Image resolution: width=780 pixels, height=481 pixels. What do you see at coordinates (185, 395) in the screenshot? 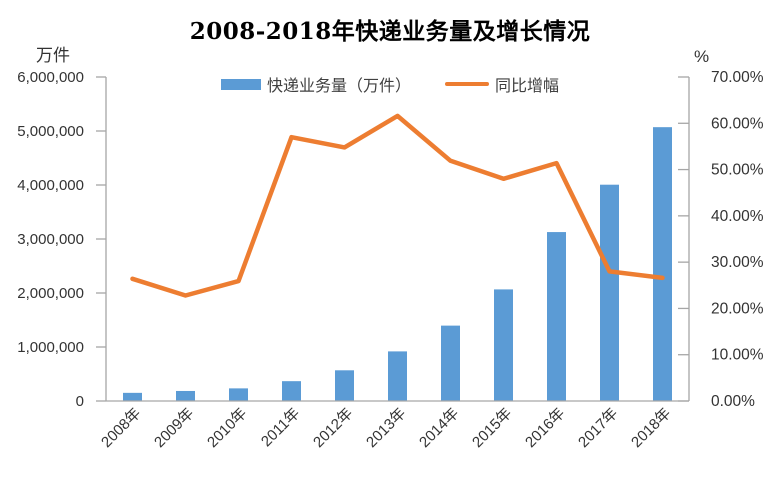
I see `bar-2009年` at bounding box center [185, 395].